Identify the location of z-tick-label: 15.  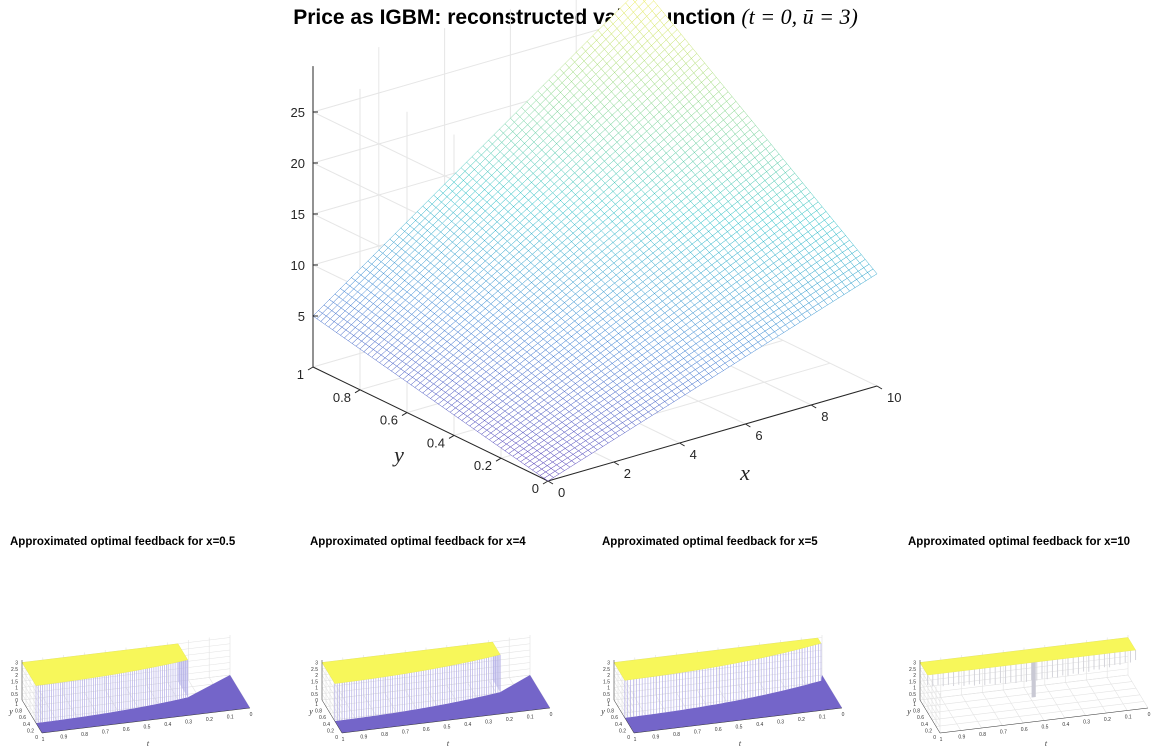
(298, 214).